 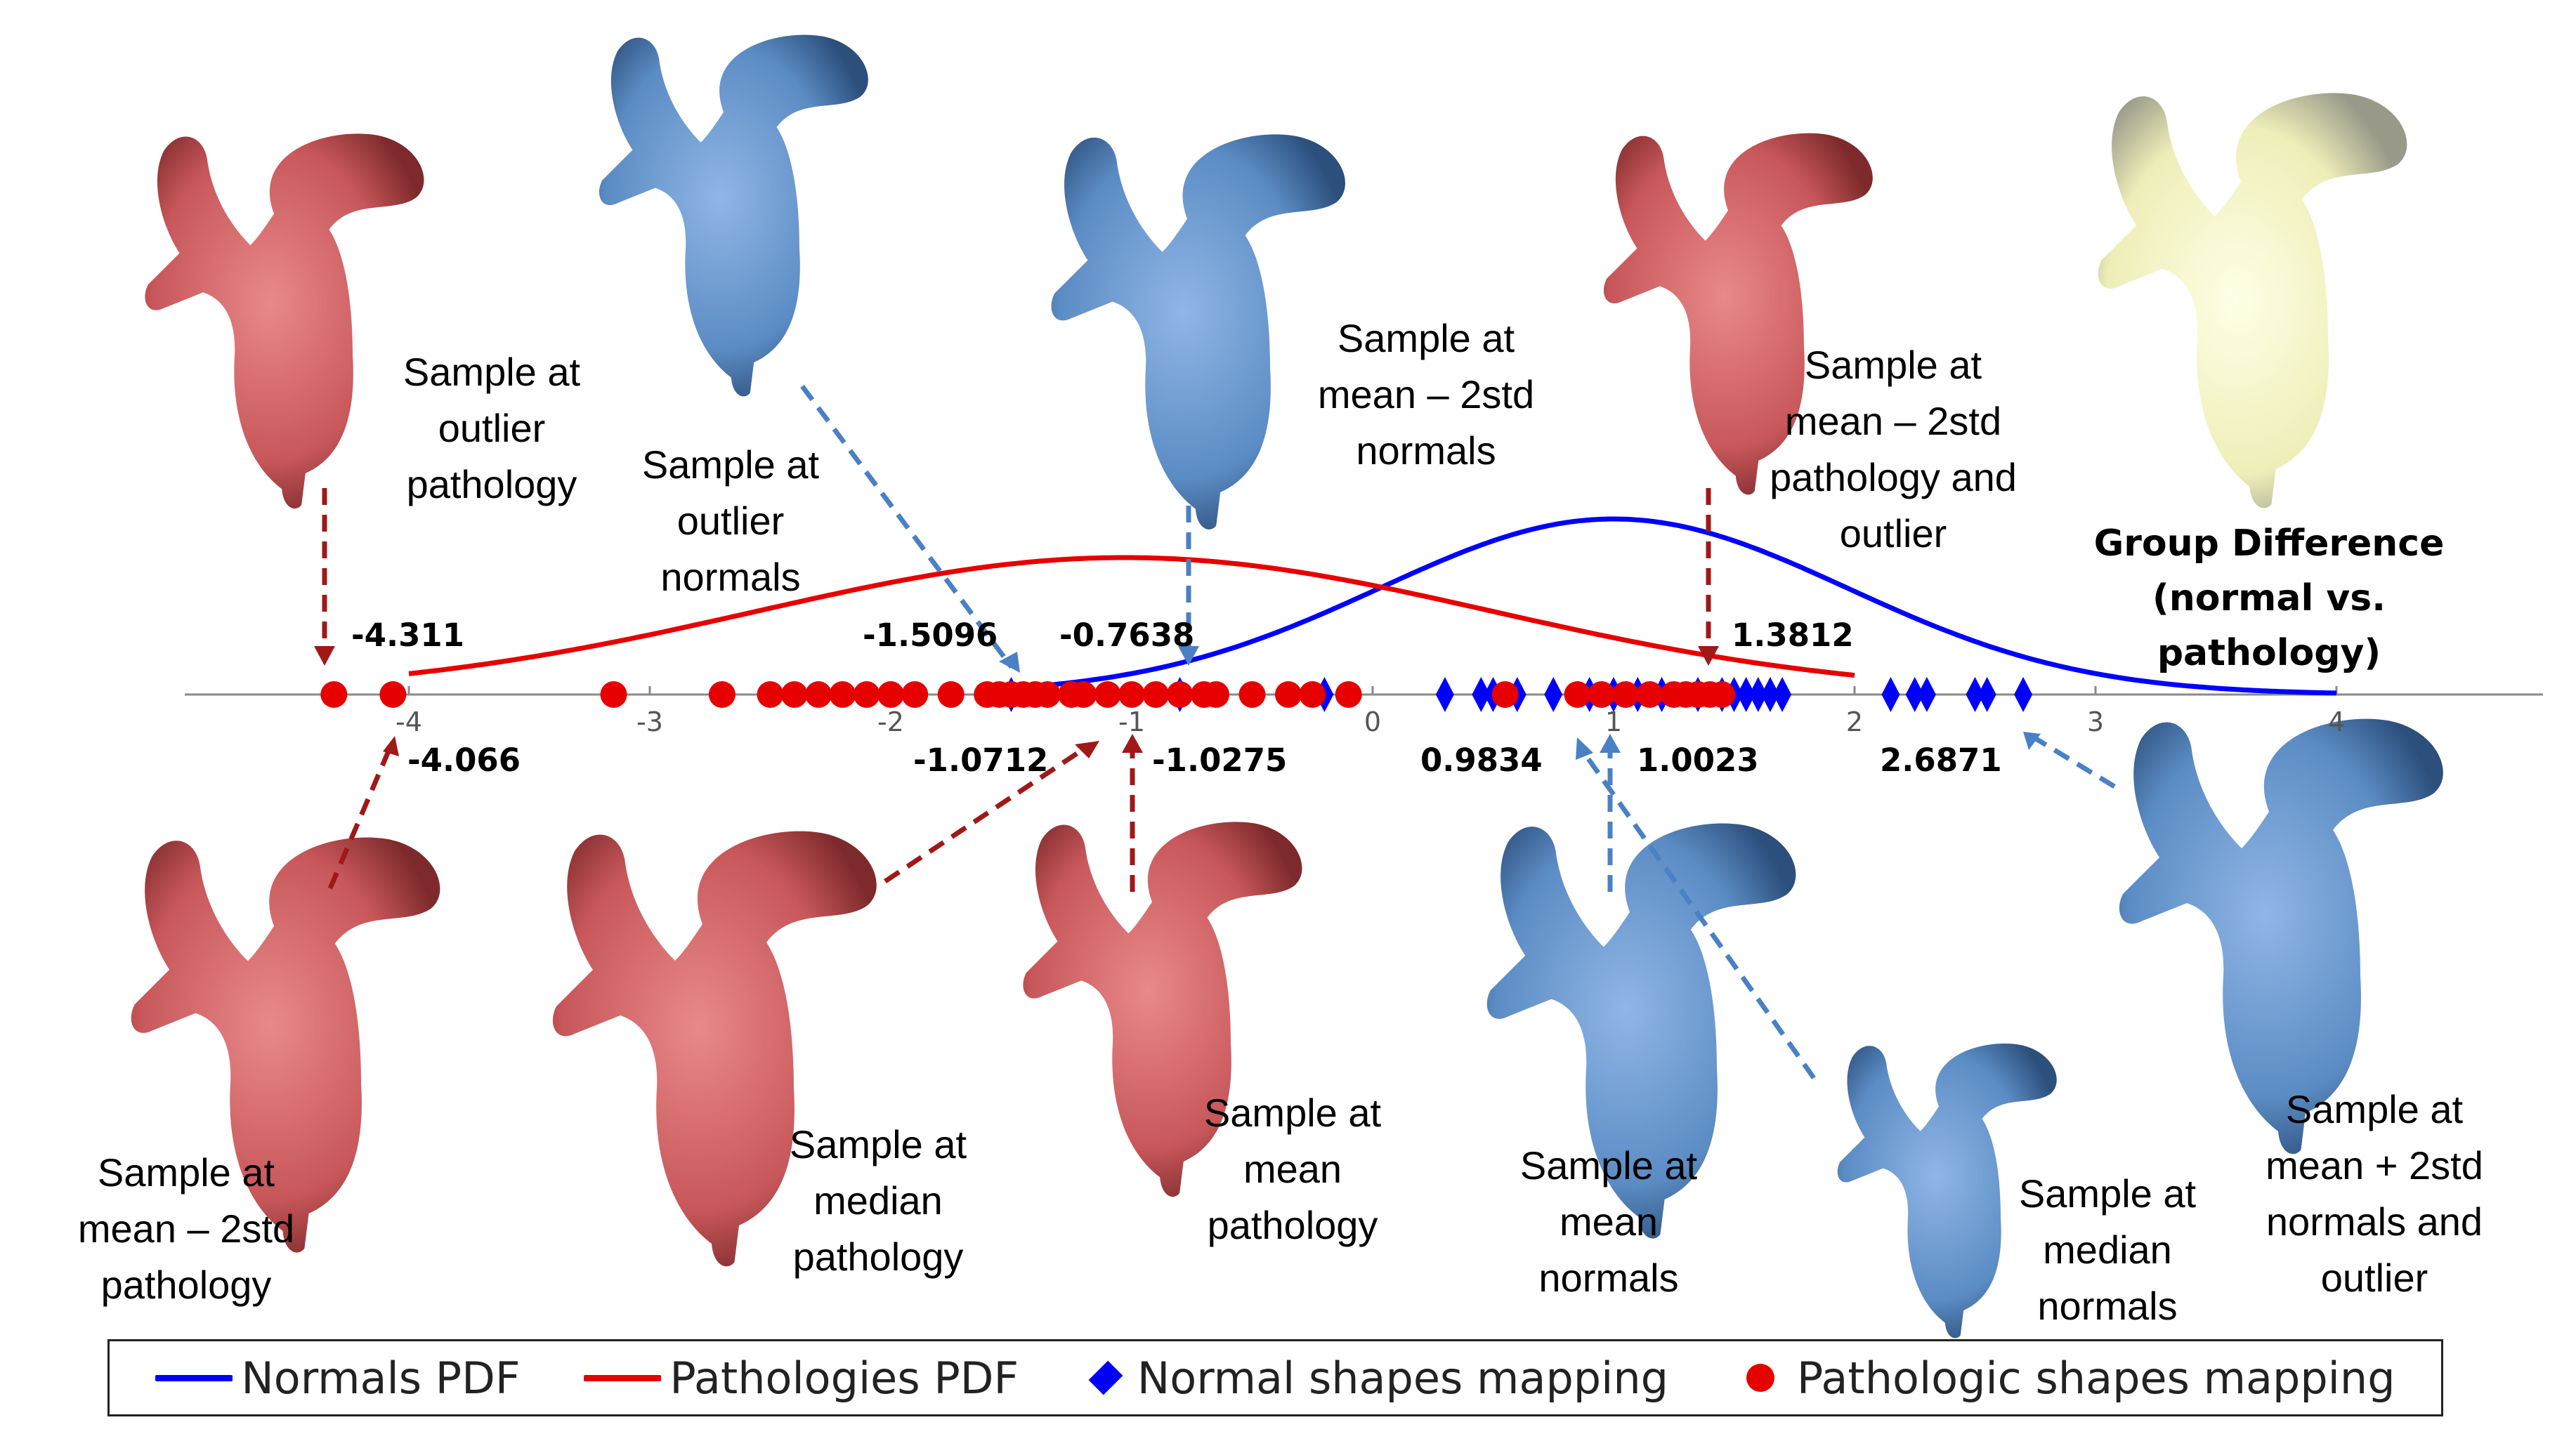 What do you see at coordinates (464, 760) in the screenshot?
I see `value-label: -4.066` at bounding box center [464, 760].